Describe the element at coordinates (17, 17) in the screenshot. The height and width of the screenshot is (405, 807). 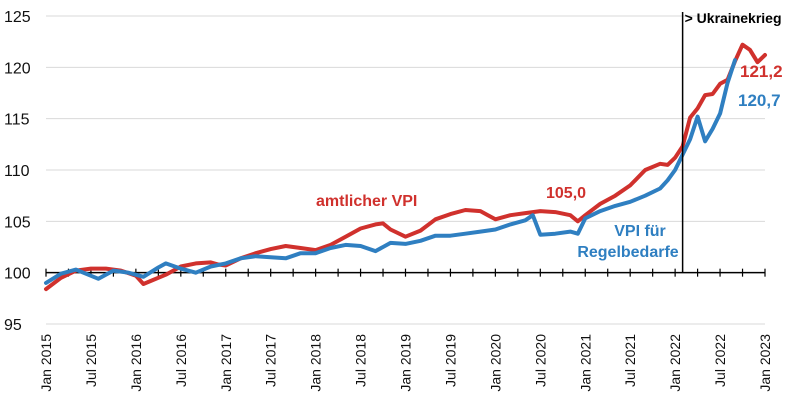
I see `y-tick-label-125: 125` at that location.